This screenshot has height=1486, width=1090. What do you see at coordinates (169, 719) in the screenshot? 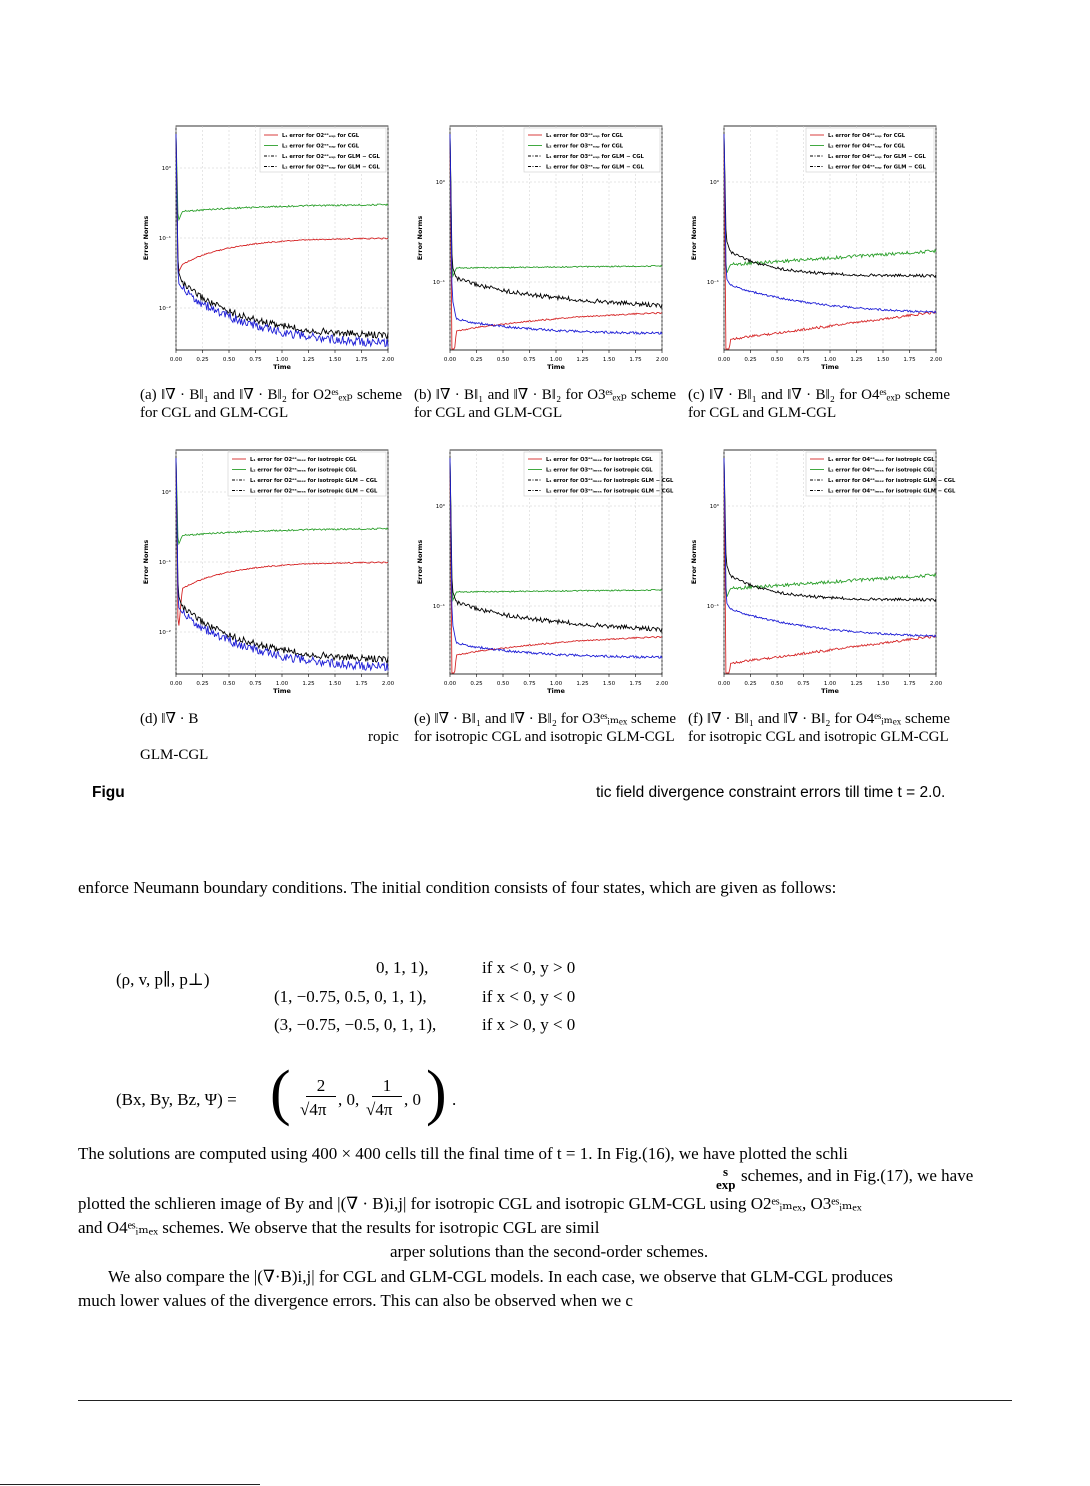
I see `caption-d: (d) ‖∇ · B` at bounding box center [169, 719].